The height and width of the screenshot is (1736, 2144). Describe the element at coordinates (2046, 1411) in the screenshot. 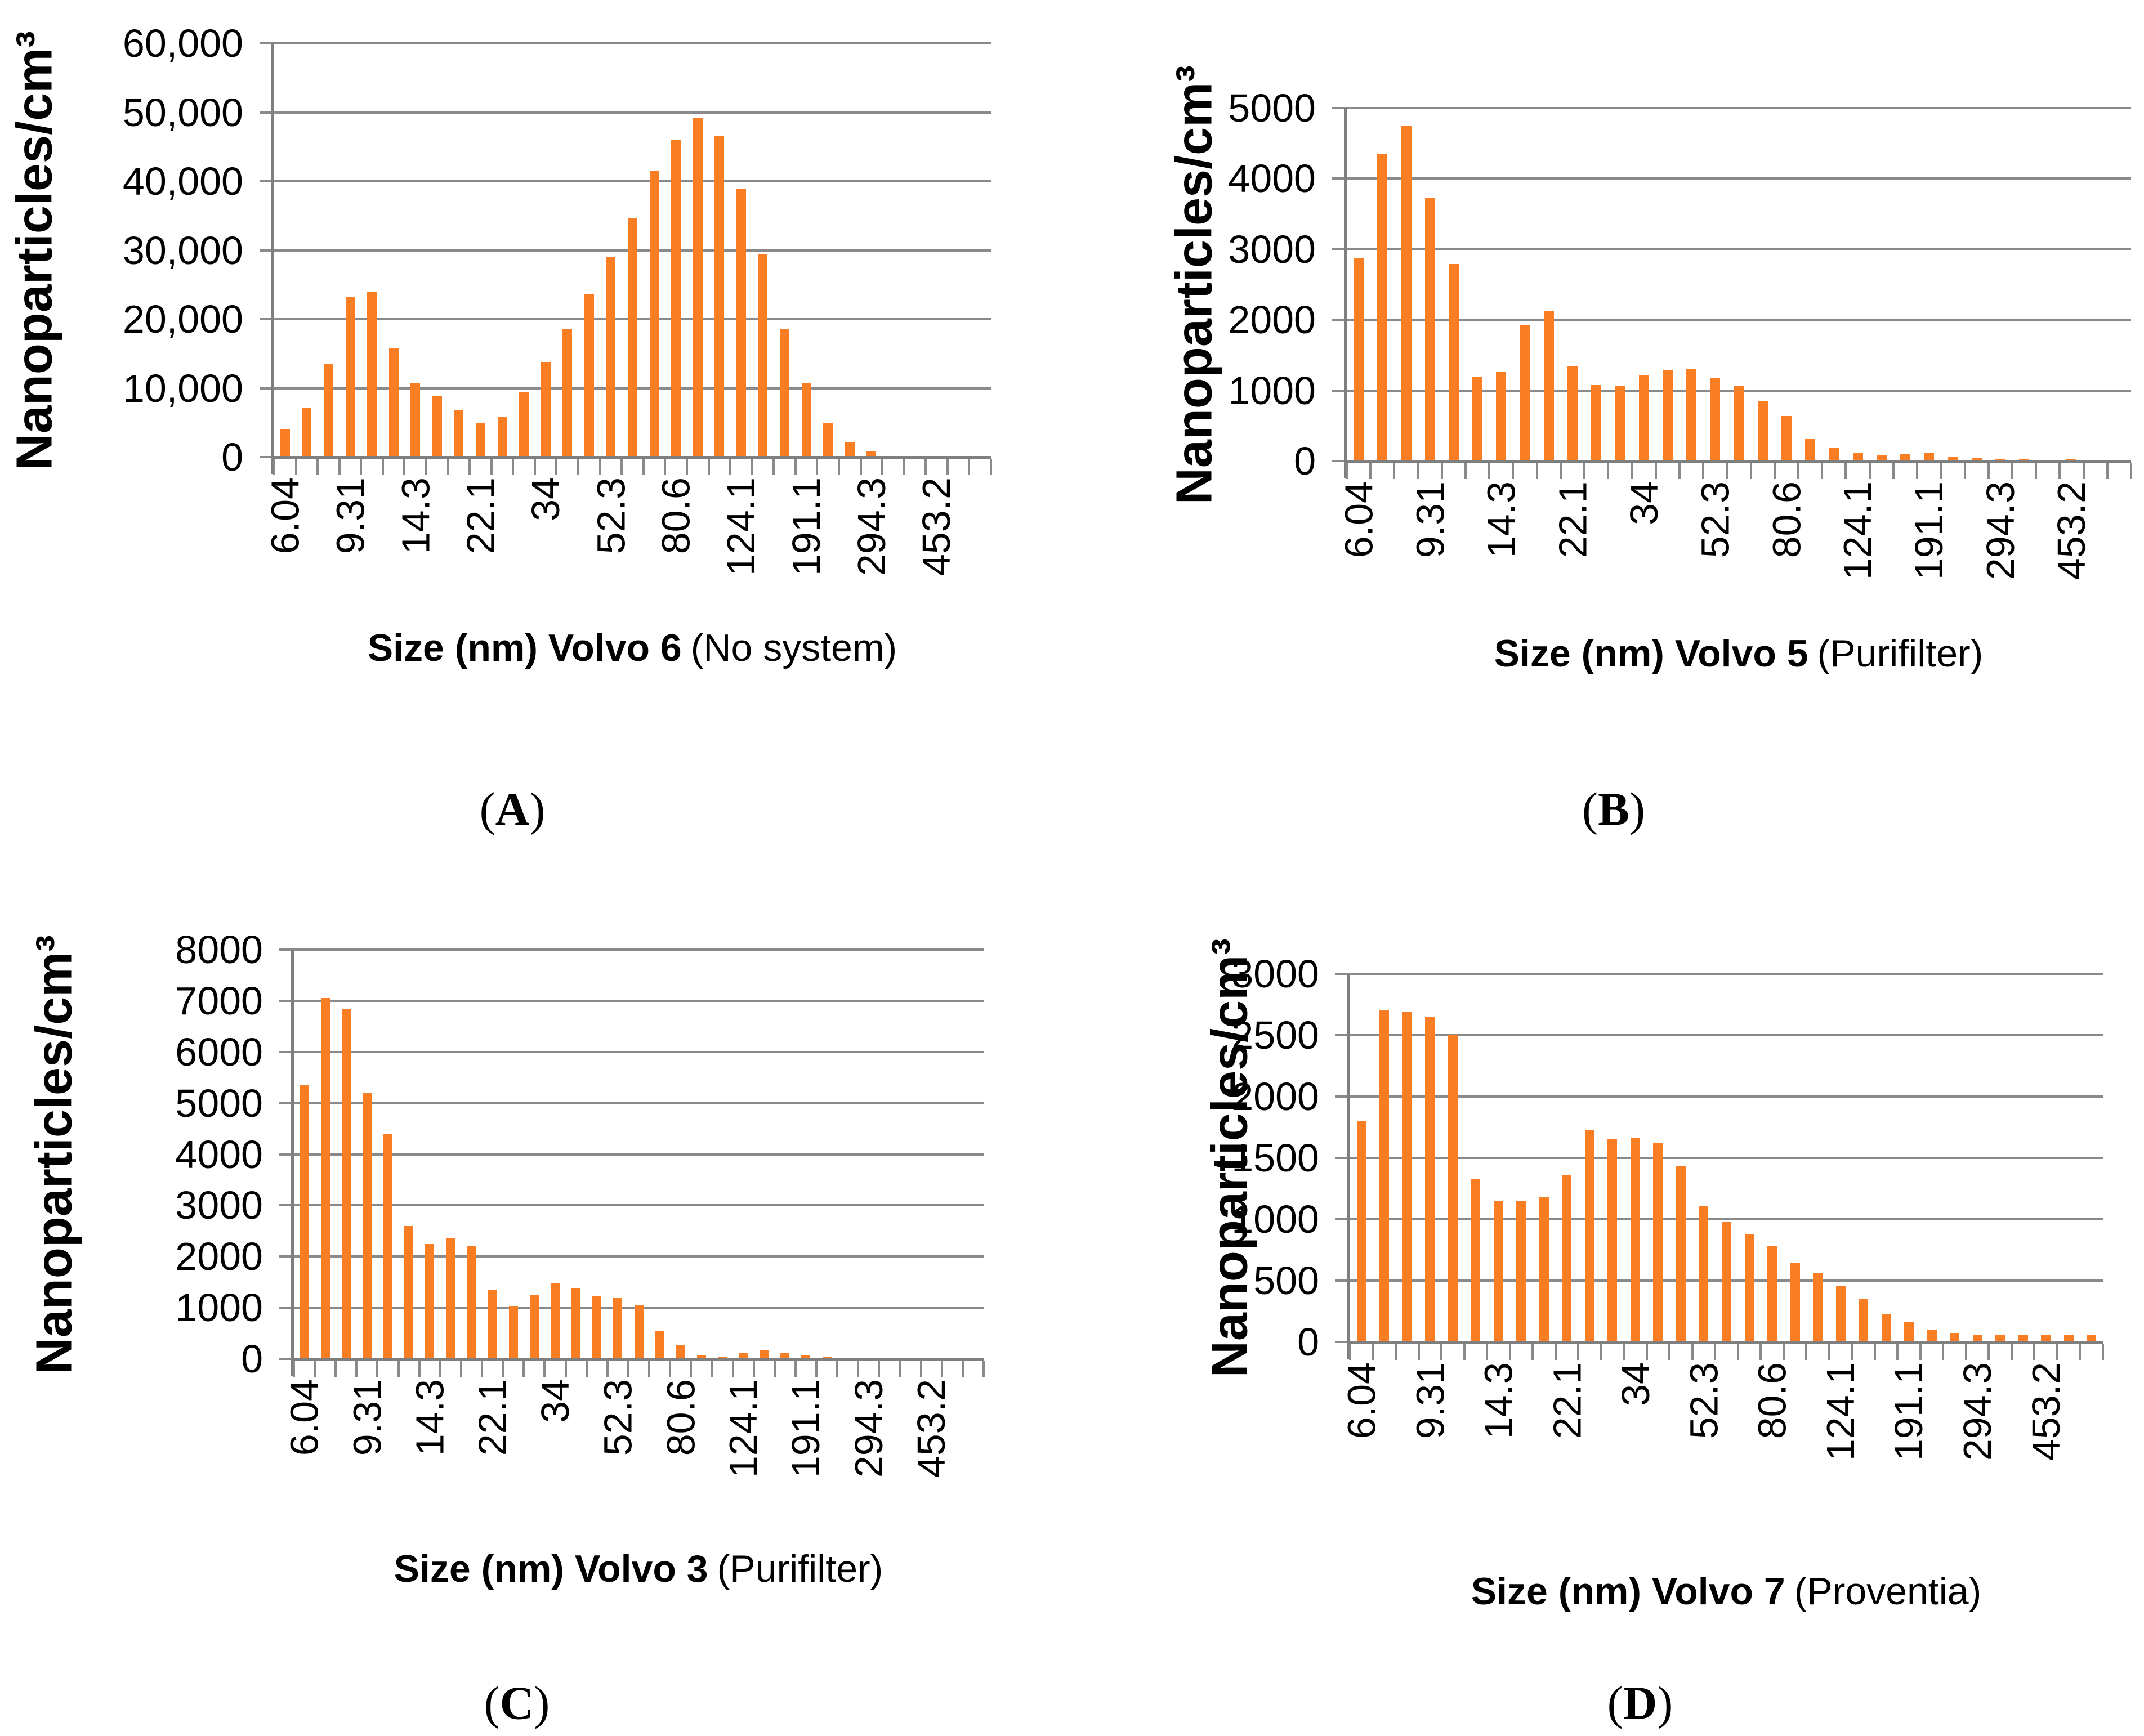

I see `x-tick-label: 453.2` at that location.